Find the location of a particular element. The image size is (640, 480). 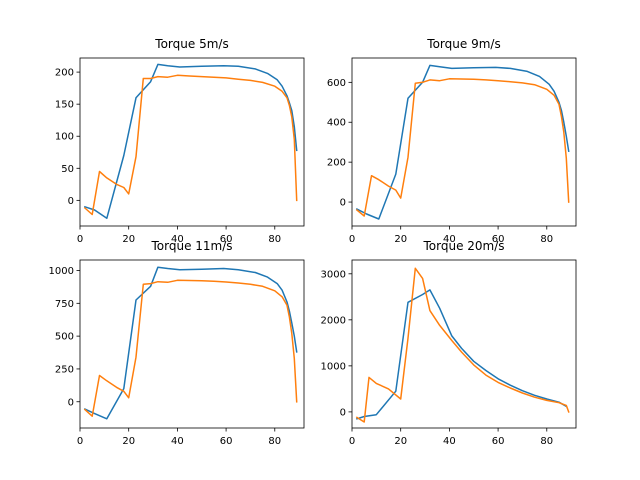

y-tick-label: 600 is located at coordinates (336, 83).